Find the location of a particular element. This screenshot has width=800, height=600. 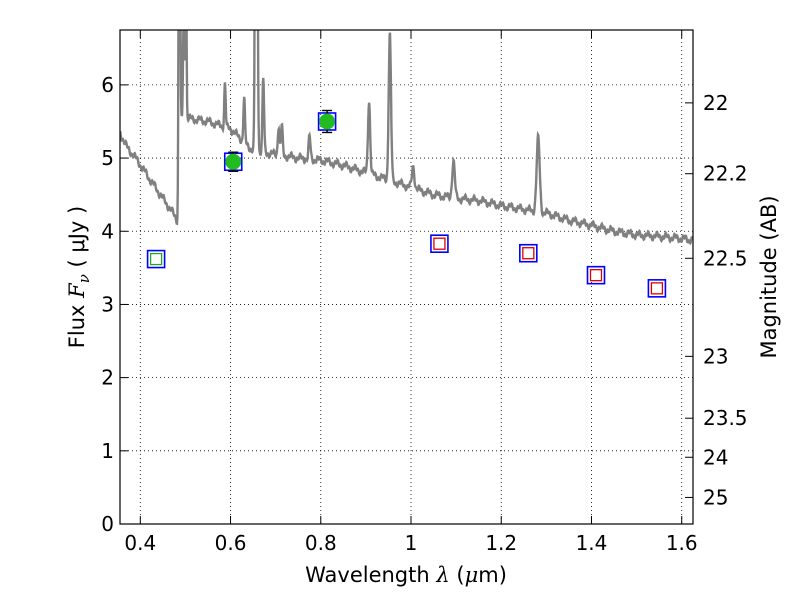

y2-tick-label: 22.5 is located at coordinates (725, 258).